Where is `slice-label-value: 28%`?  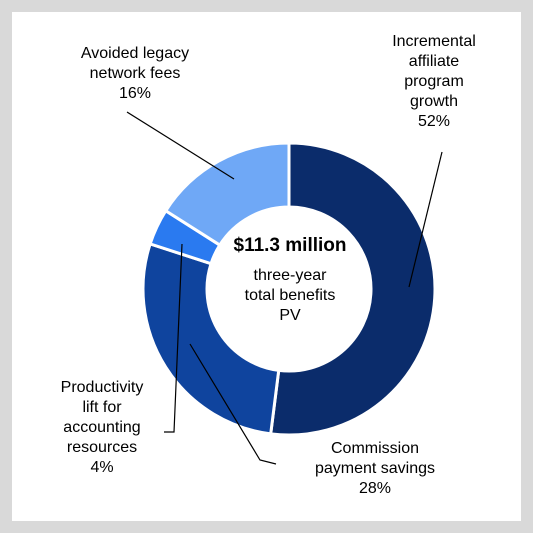
slice-label-value: 28% is located at coordinates (375, 488).